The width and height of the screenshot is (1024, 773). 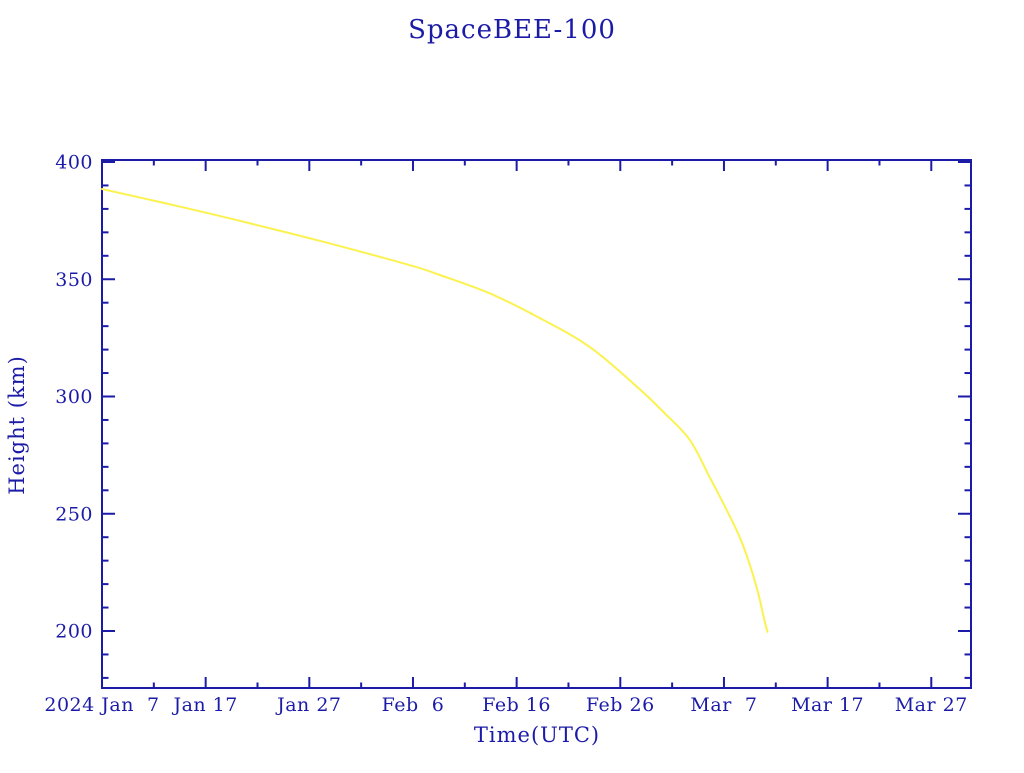 What do you see at coordinates (74, 280) in the screenshot?
I see `y-tick-label: 350` at bounding box center [74, 280].